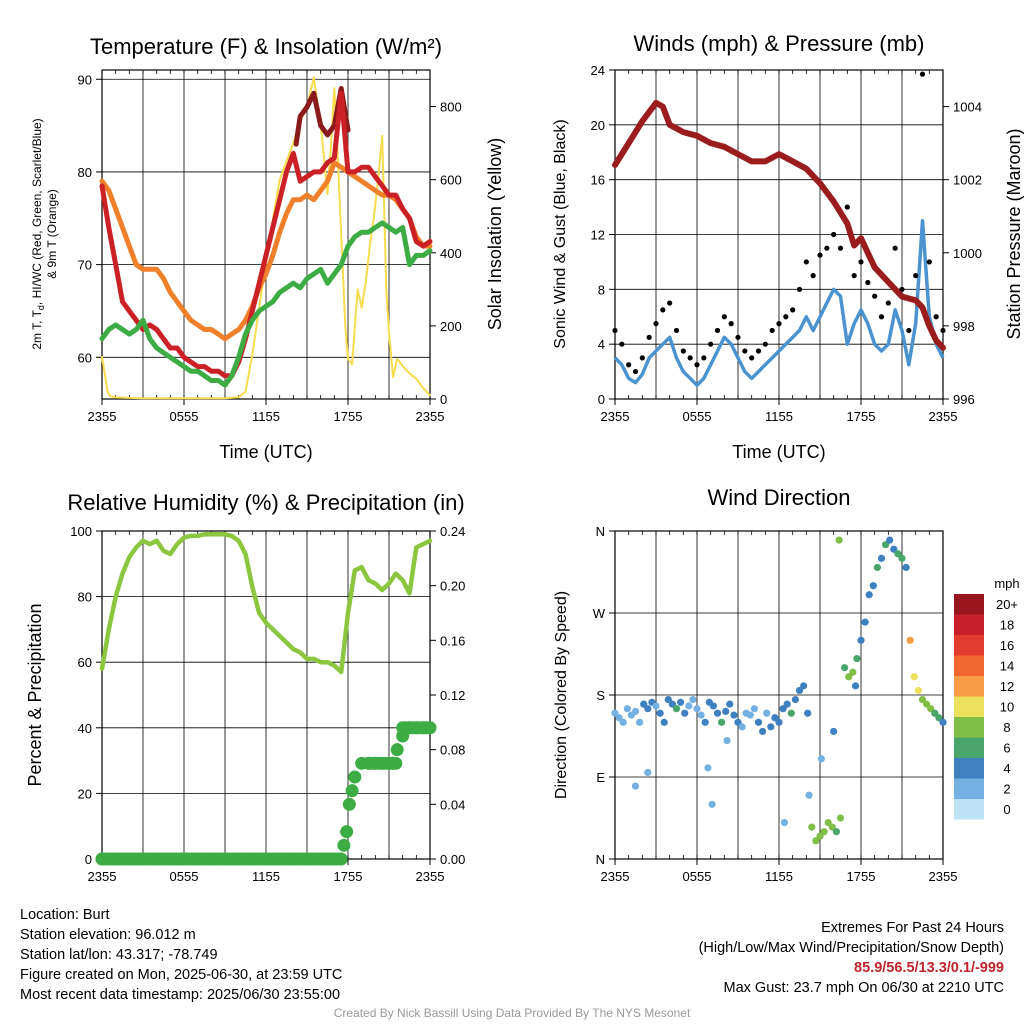  Describe the element at coordinates (598, 235) in the screenshot. I see `y-tick-label: 12` at that location.